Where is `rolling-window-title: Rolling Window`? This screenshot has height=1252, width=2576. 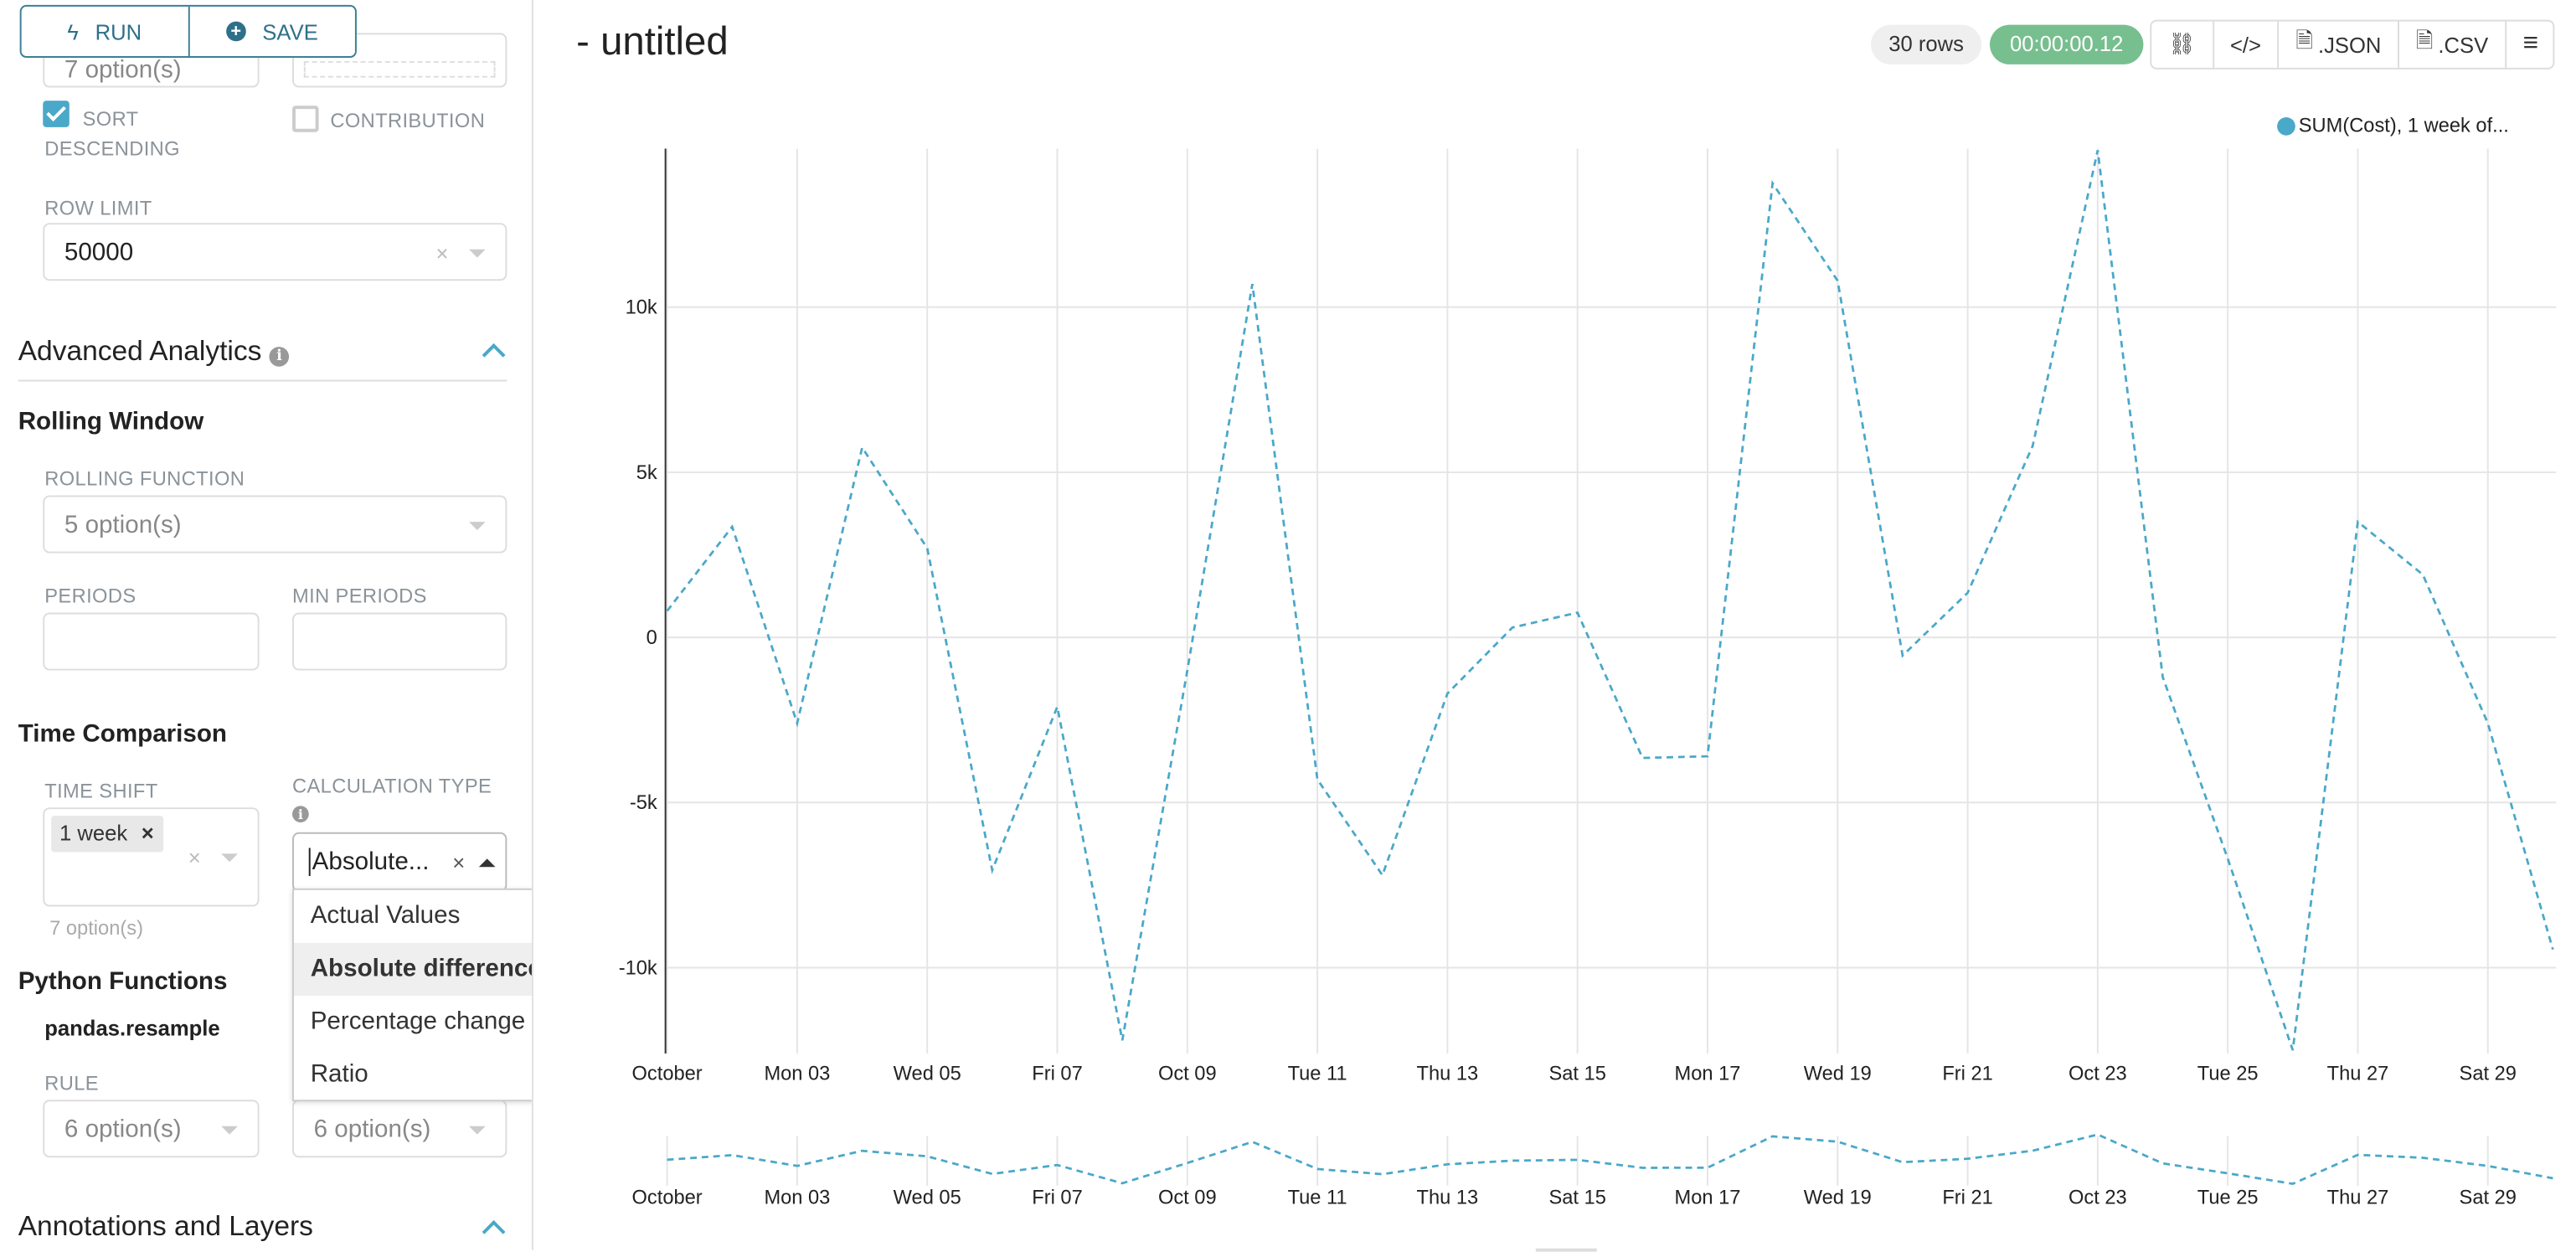
rolling-window-title: Rolling Window is located at coordinates (111, 422).